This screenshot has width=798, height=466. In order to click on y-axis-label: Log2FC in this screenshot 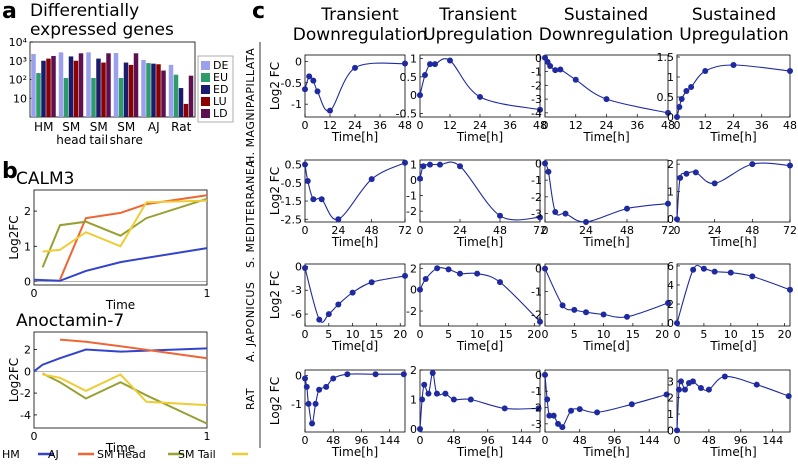, I will do `click(14, 237)`.